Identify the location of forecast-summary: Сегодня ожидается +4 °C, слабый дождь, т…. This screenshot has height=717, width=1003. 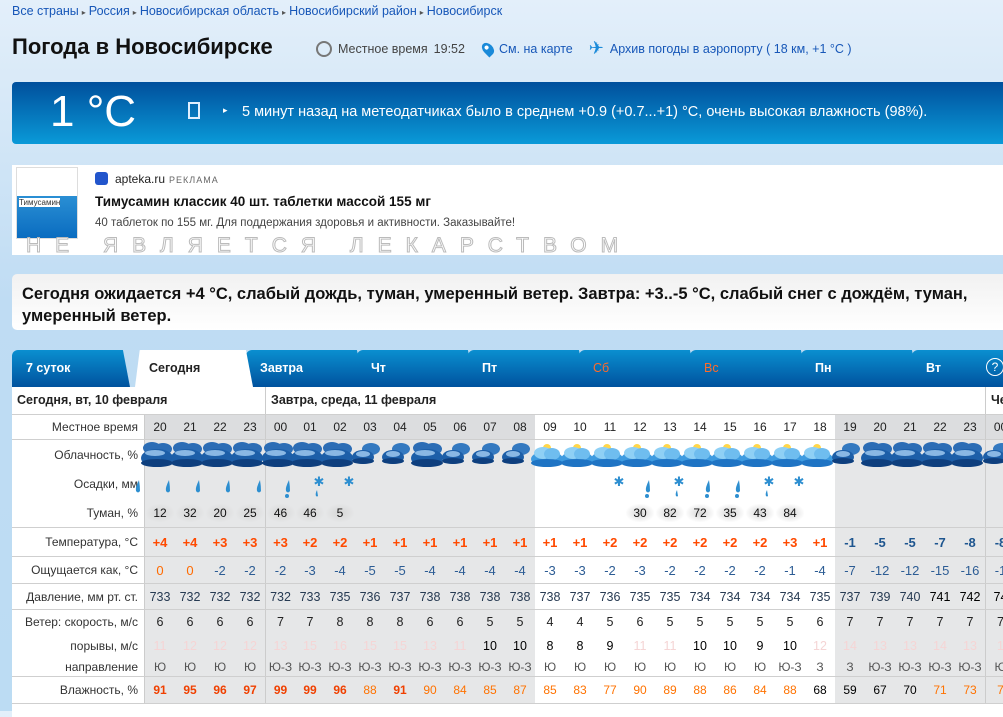
(507, 302).